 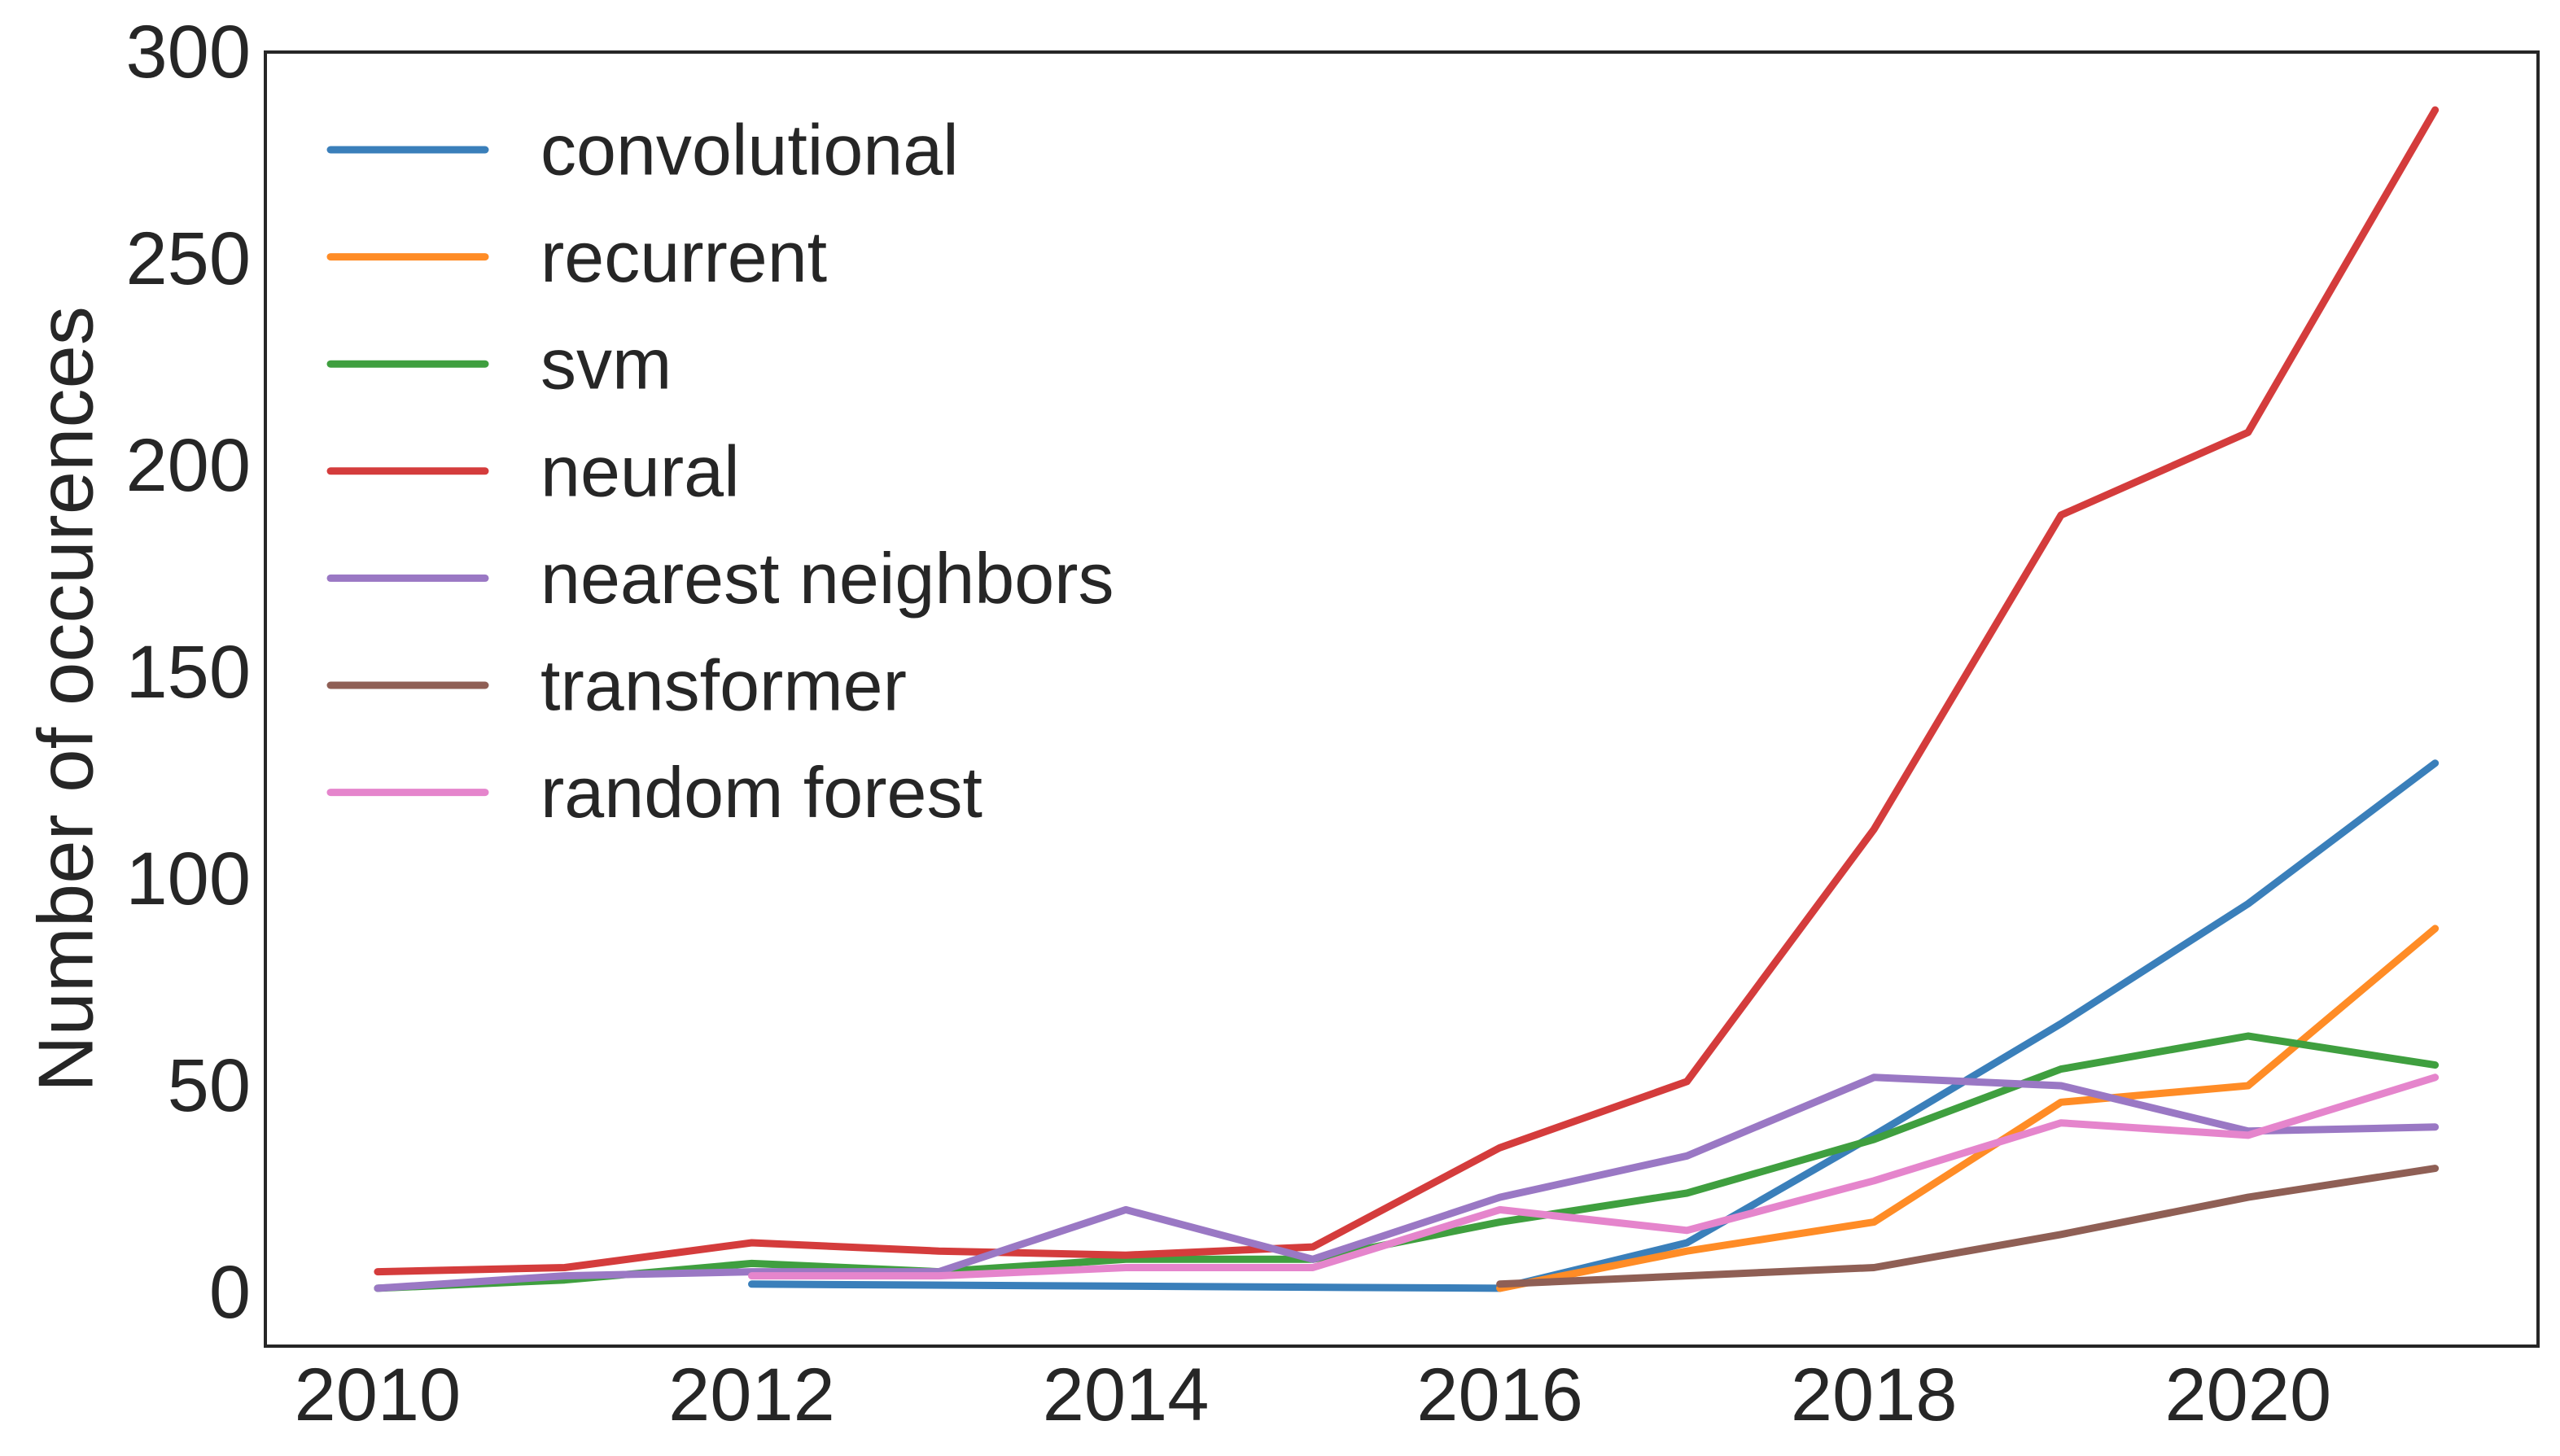 What do you see at coordinates (189, 258) in the screenshot?
I see `y-tick-label: 250` at bounding box center [189, 258].